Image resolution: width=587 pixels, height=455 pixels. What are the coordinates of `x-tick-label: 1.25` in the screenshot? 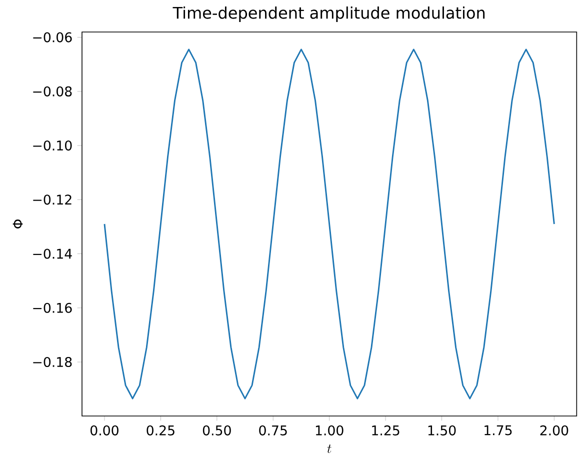 It's located at (386, 430).